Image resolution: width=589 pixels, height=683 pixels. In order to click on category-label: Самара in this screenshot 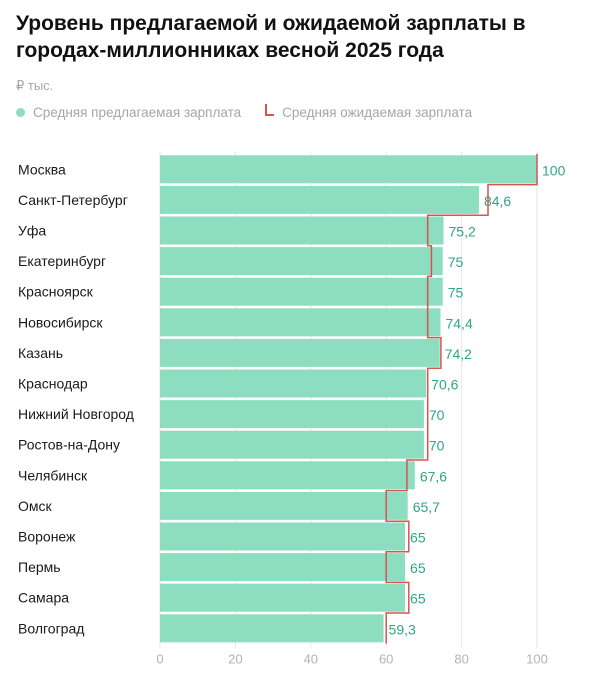, I will do `click(43, 598)`.